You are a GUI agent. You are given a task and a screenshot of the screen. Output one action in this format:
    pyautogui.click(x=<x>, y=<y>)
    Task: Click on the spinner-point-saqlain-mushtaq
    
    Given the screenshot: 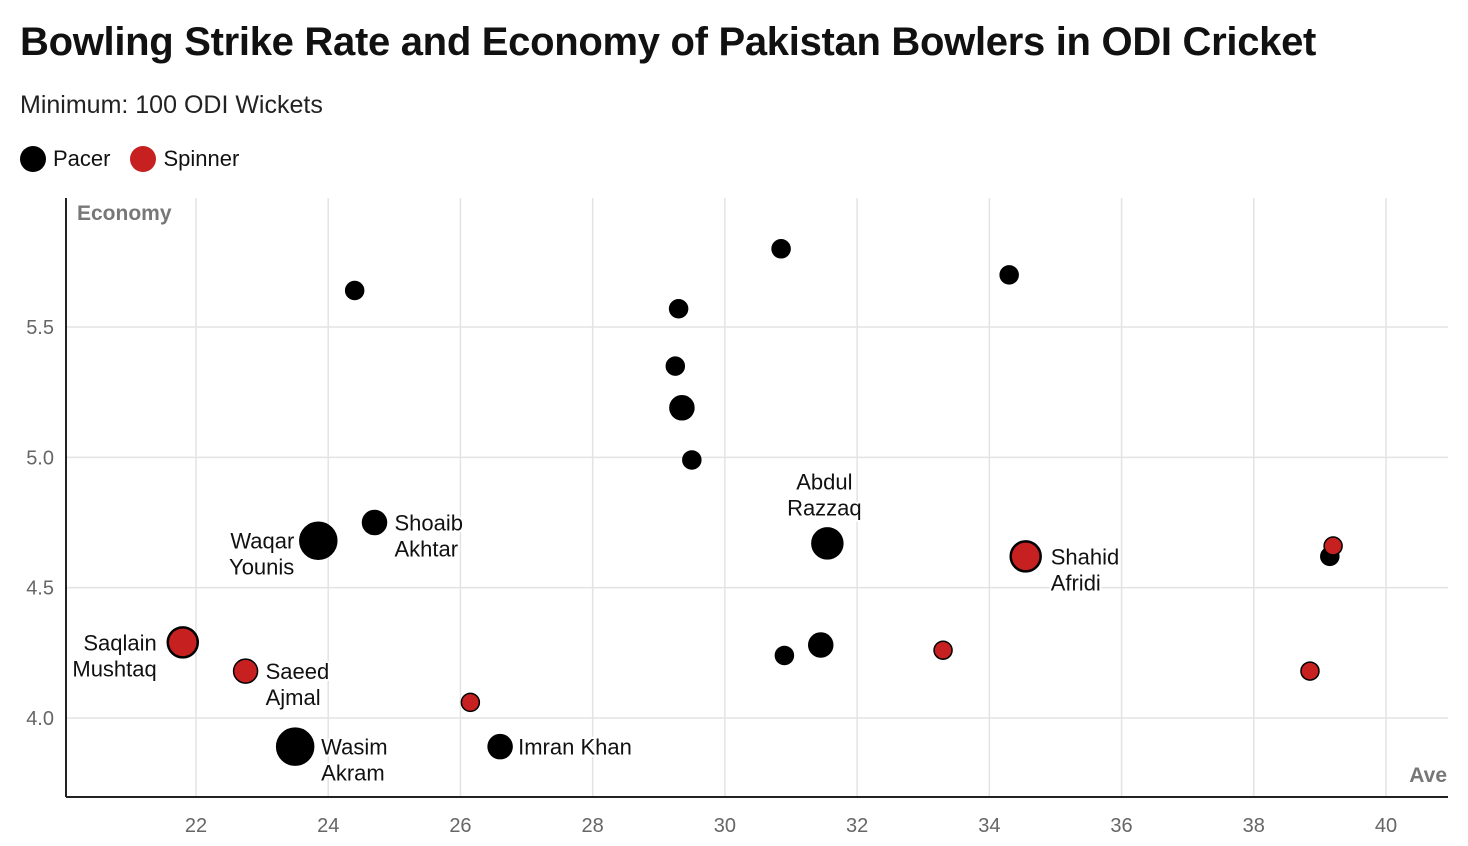 What is the action you would take?
    pyautogui.click(x=183, y=642)
    